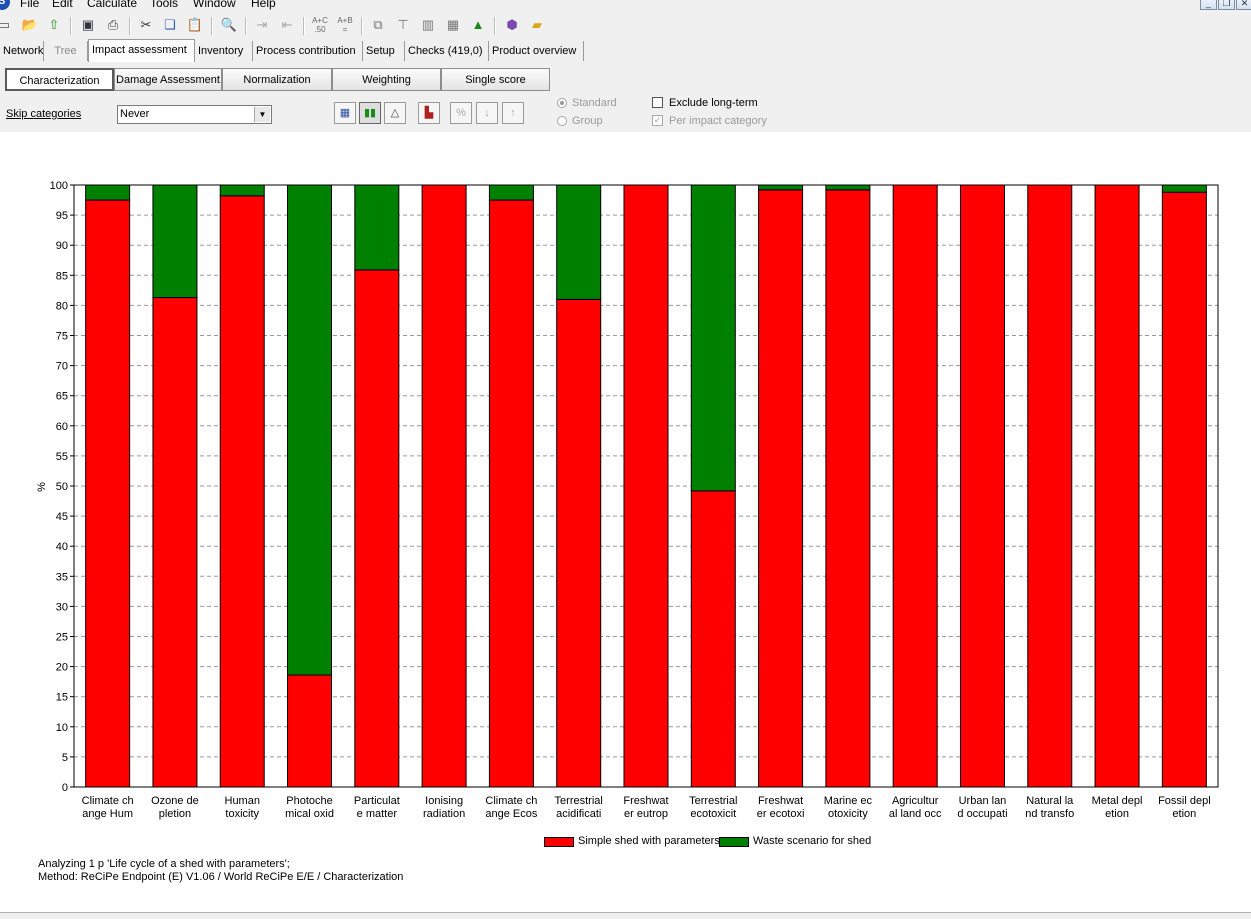  Describe the element at coordinates (536, 51) in the screenshot. I see `tab-product-overview: Product overview` at that location.